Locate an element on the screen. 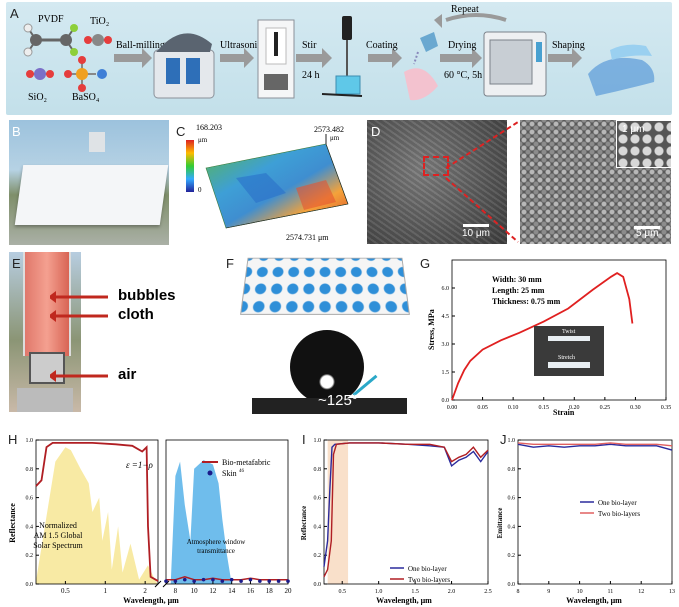 This screenshot has height=607, width=679. g-xtick-label: 0.05 is located at coordinates (482, 408).